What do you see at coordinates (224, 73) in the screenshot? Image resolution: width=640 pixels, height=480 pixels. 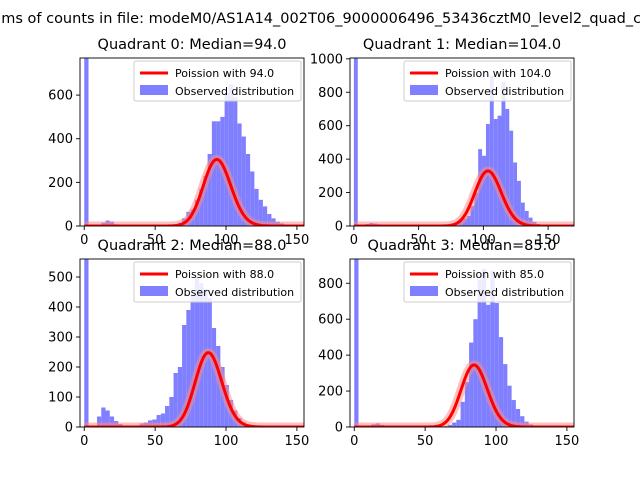 I see `legend-poisson-label: Poission with 94.0` at bounding box center [224, 73].